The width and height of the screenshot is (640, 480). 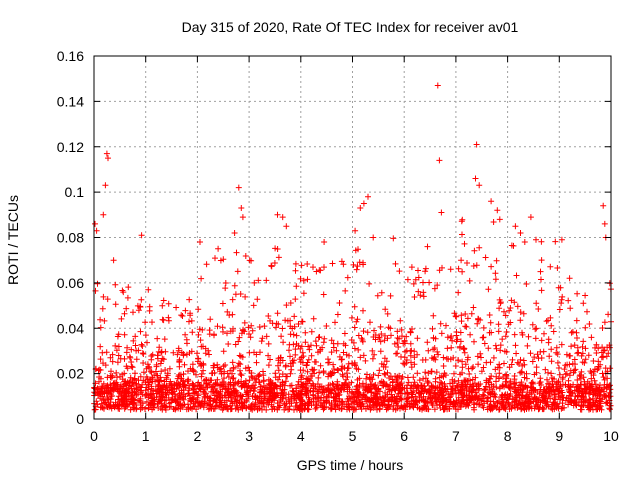 I want to click on y-tick-label: 0.1, so click(x=75, y=192).